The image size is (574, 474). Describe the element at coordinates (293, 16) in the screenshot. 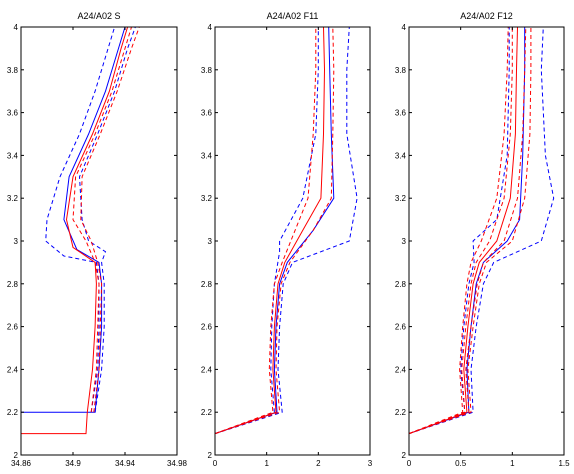

I see `chart-title: A24/A02 F11` at that location.